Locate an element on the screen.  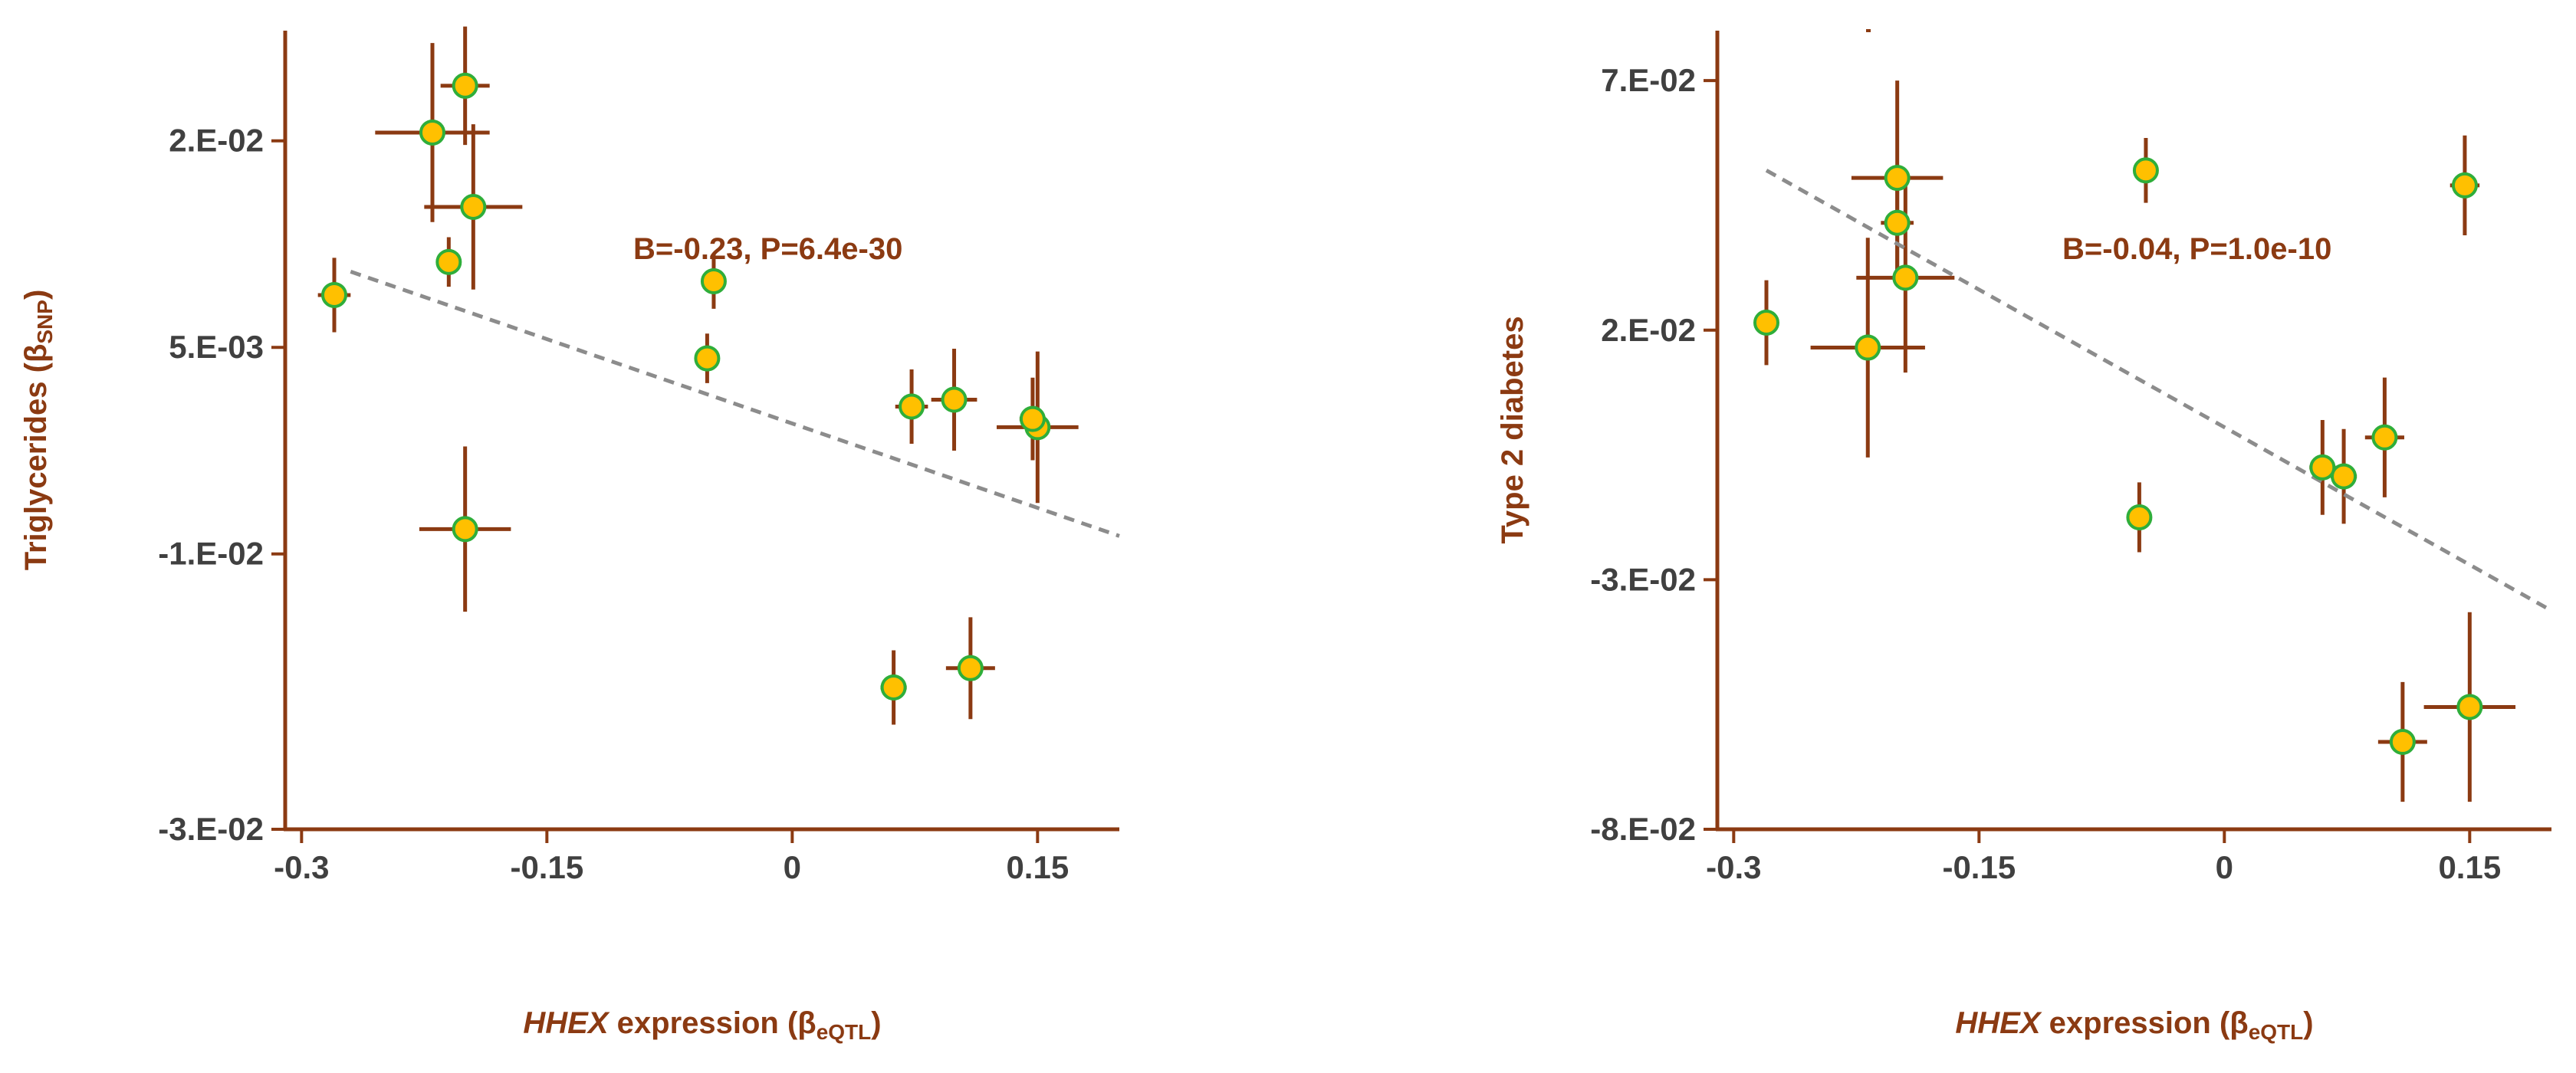
regression-annotation: B=-0.23, P=6.4e-30 is located at coordinates (767, 249).